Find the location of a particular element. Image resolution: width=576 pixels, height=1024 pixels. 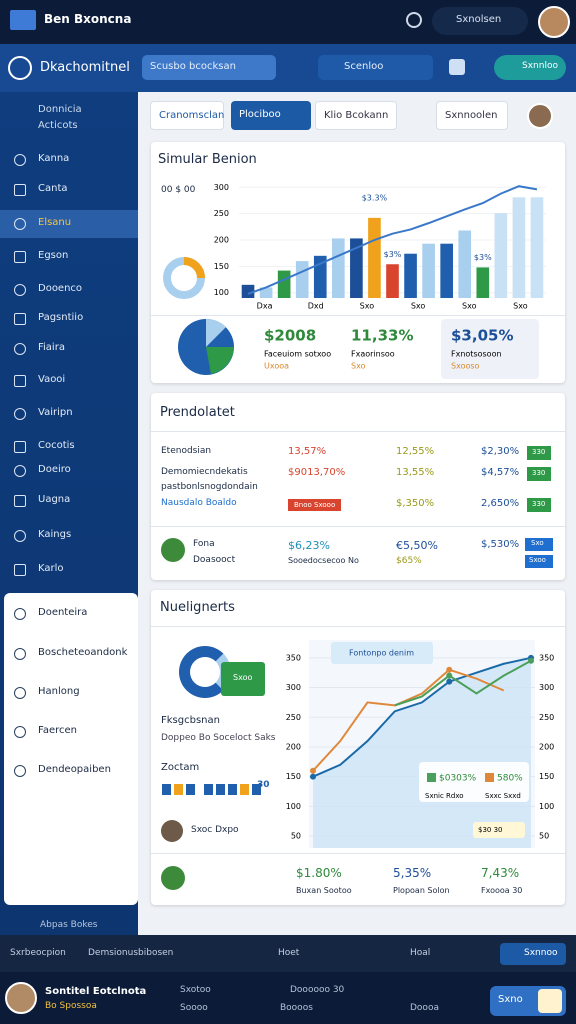

panel-item: Hanlong is located at coordinates (59, 691).